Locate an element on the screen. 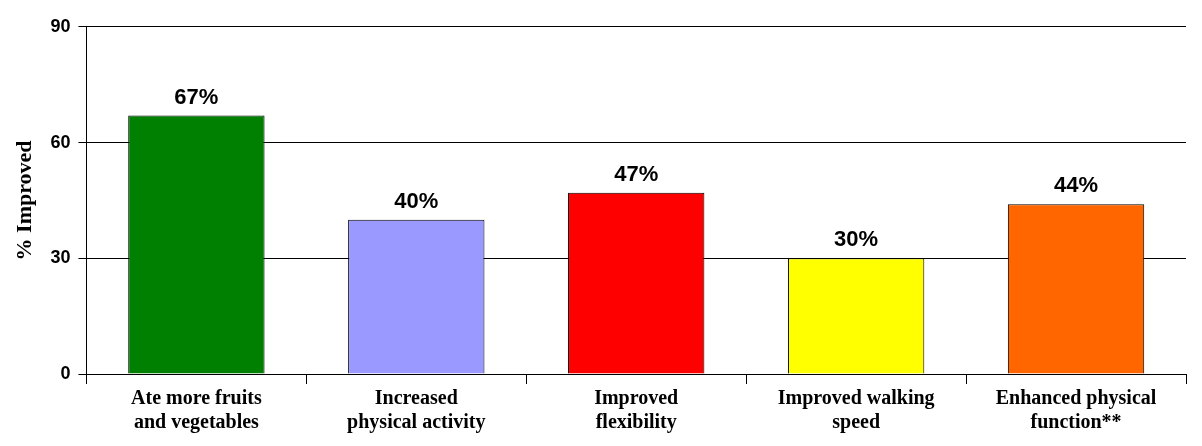  y-tick-label: 60 is located at coordinates (60, 141).